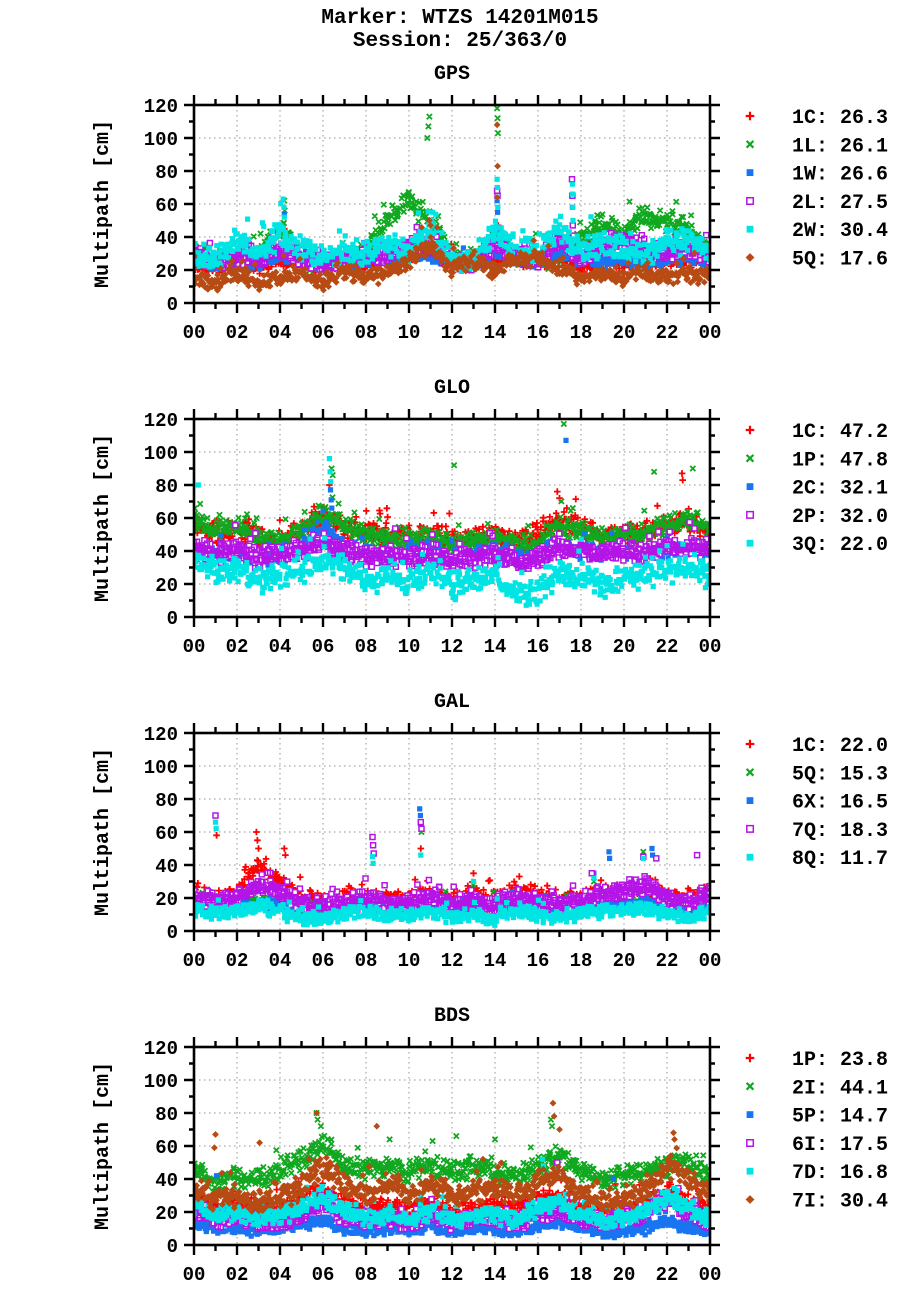 The height and width of the screenshot is (1300, 920). I want to click on legend-entry-1P: 1P: 23.8, so click(816, 1060).